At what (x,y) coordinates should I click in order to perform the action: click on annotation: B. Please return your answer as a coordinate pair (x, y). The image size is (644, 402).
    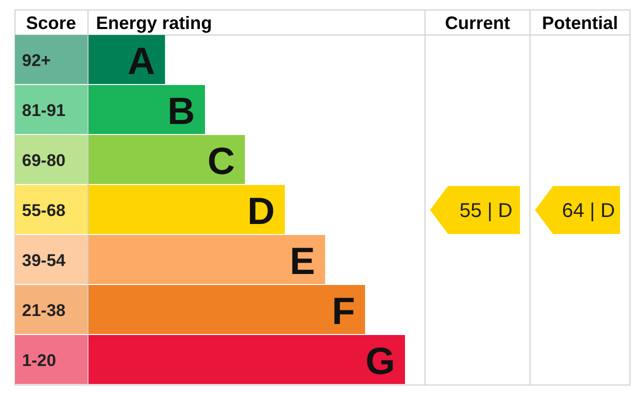
    Looking at the image, I should click on (181, 112).